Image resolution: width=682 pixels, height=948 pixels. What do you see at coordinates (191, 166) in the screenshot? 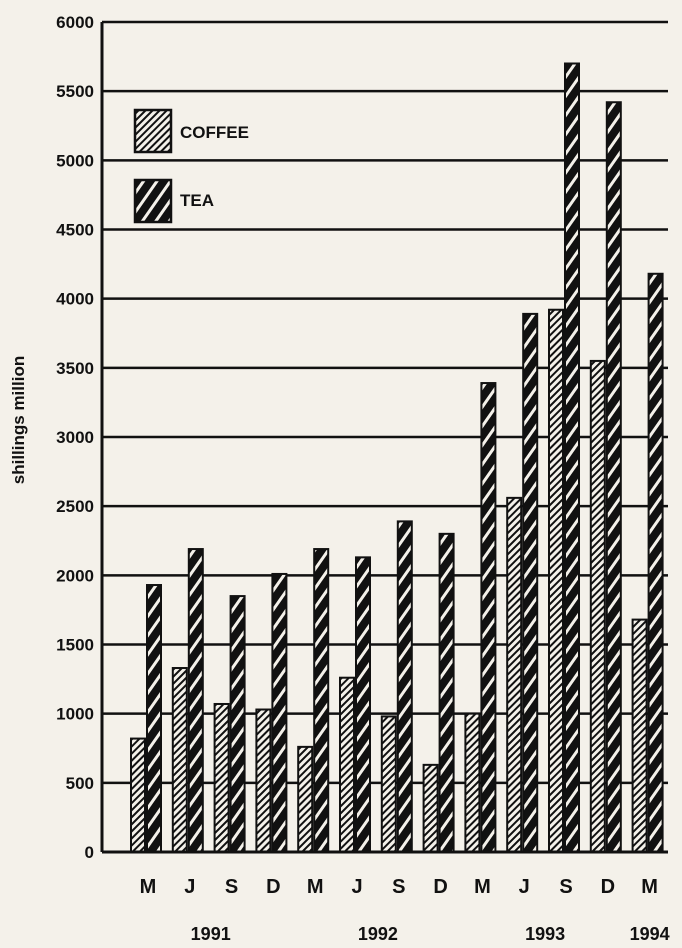
I see `legend: COFFEE TEA` at bounding box center [191, 166].